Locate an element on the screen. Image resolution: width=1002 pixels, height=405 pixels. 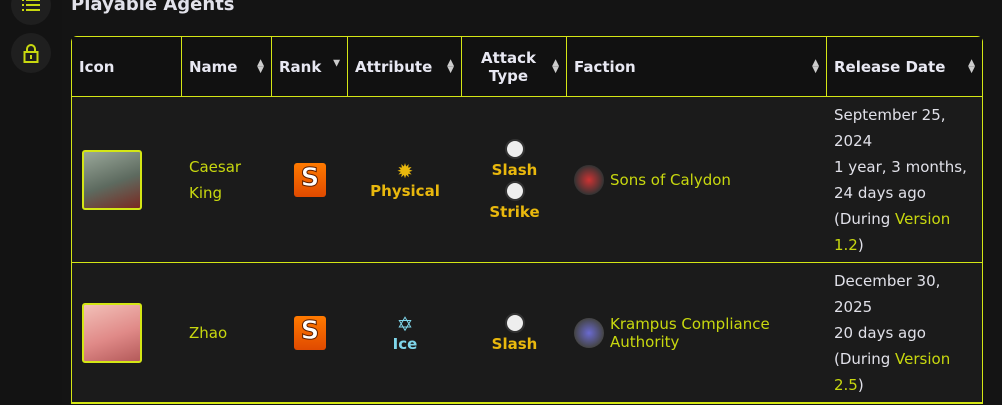
attack-type-label: Strike is located at coordinates (514, 211).